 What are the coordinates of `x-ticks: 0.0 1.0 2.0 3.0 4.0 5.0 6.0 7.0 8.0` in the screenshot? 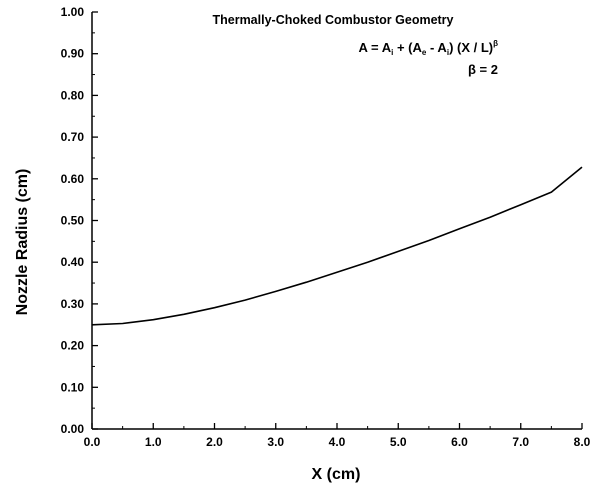 It's located at (337, 436).